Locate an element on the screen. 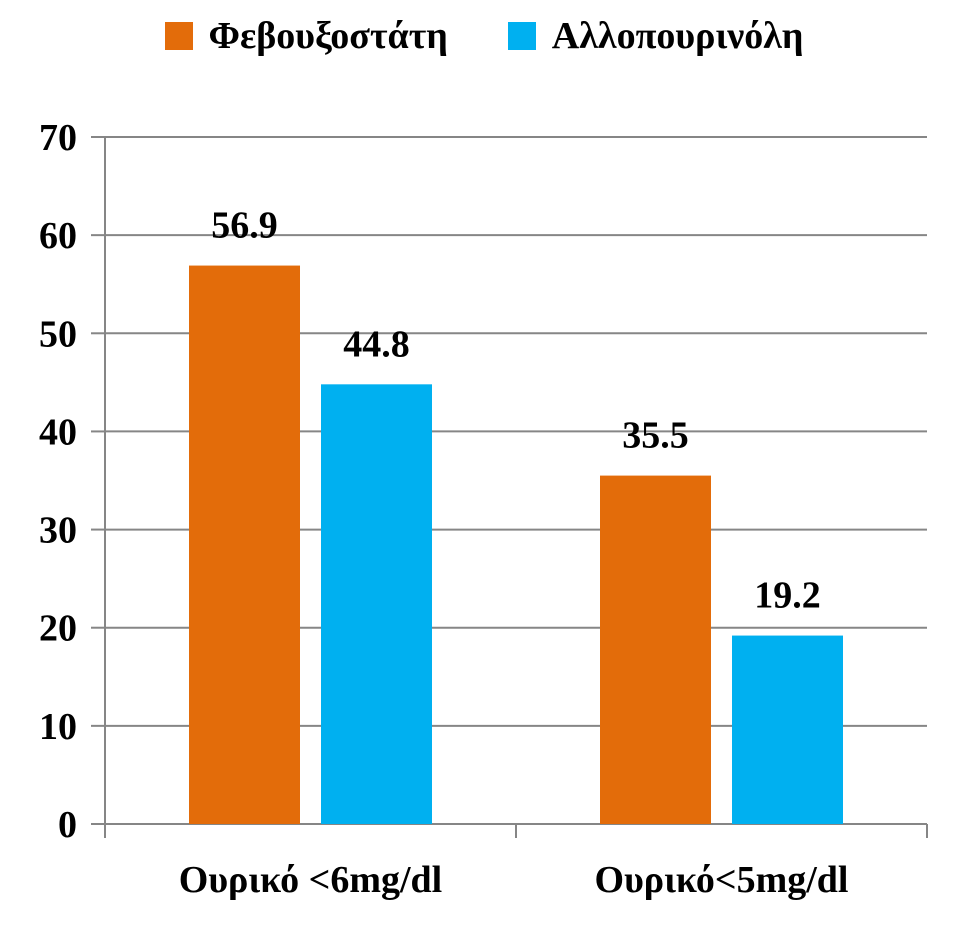 Image resolution: width=968 pixels, height=935 pixels. x-category-label-1: Ουρικό<5mg/dl is located at coordinates (722, 880).